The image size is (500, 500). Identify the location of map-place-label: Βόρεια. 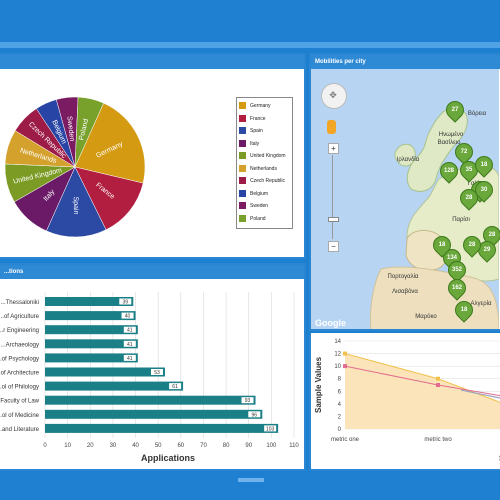
(477, 114).